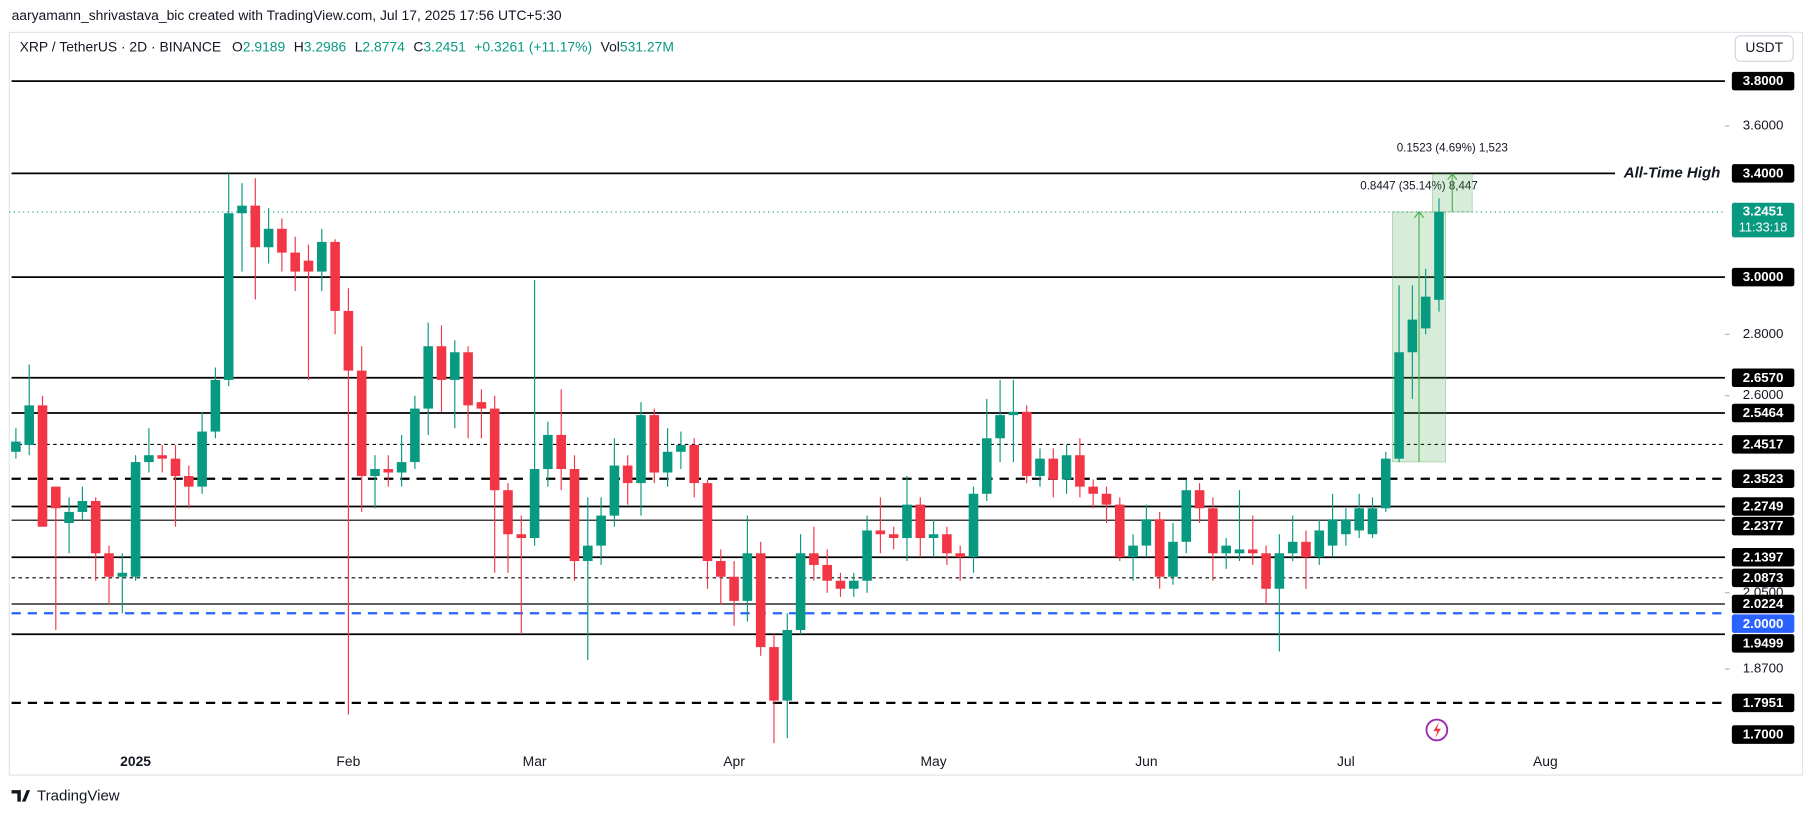 This screenshot has width=1814, height=816. I want to click on ohlc-value: 2.9189, so click(264, 46).